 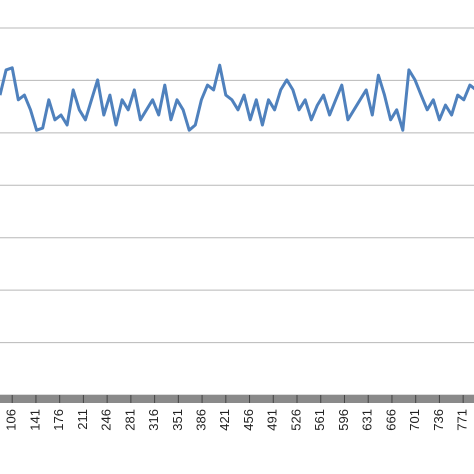 I want to click on x-tick-label: 631, so click(x=367, y=420).